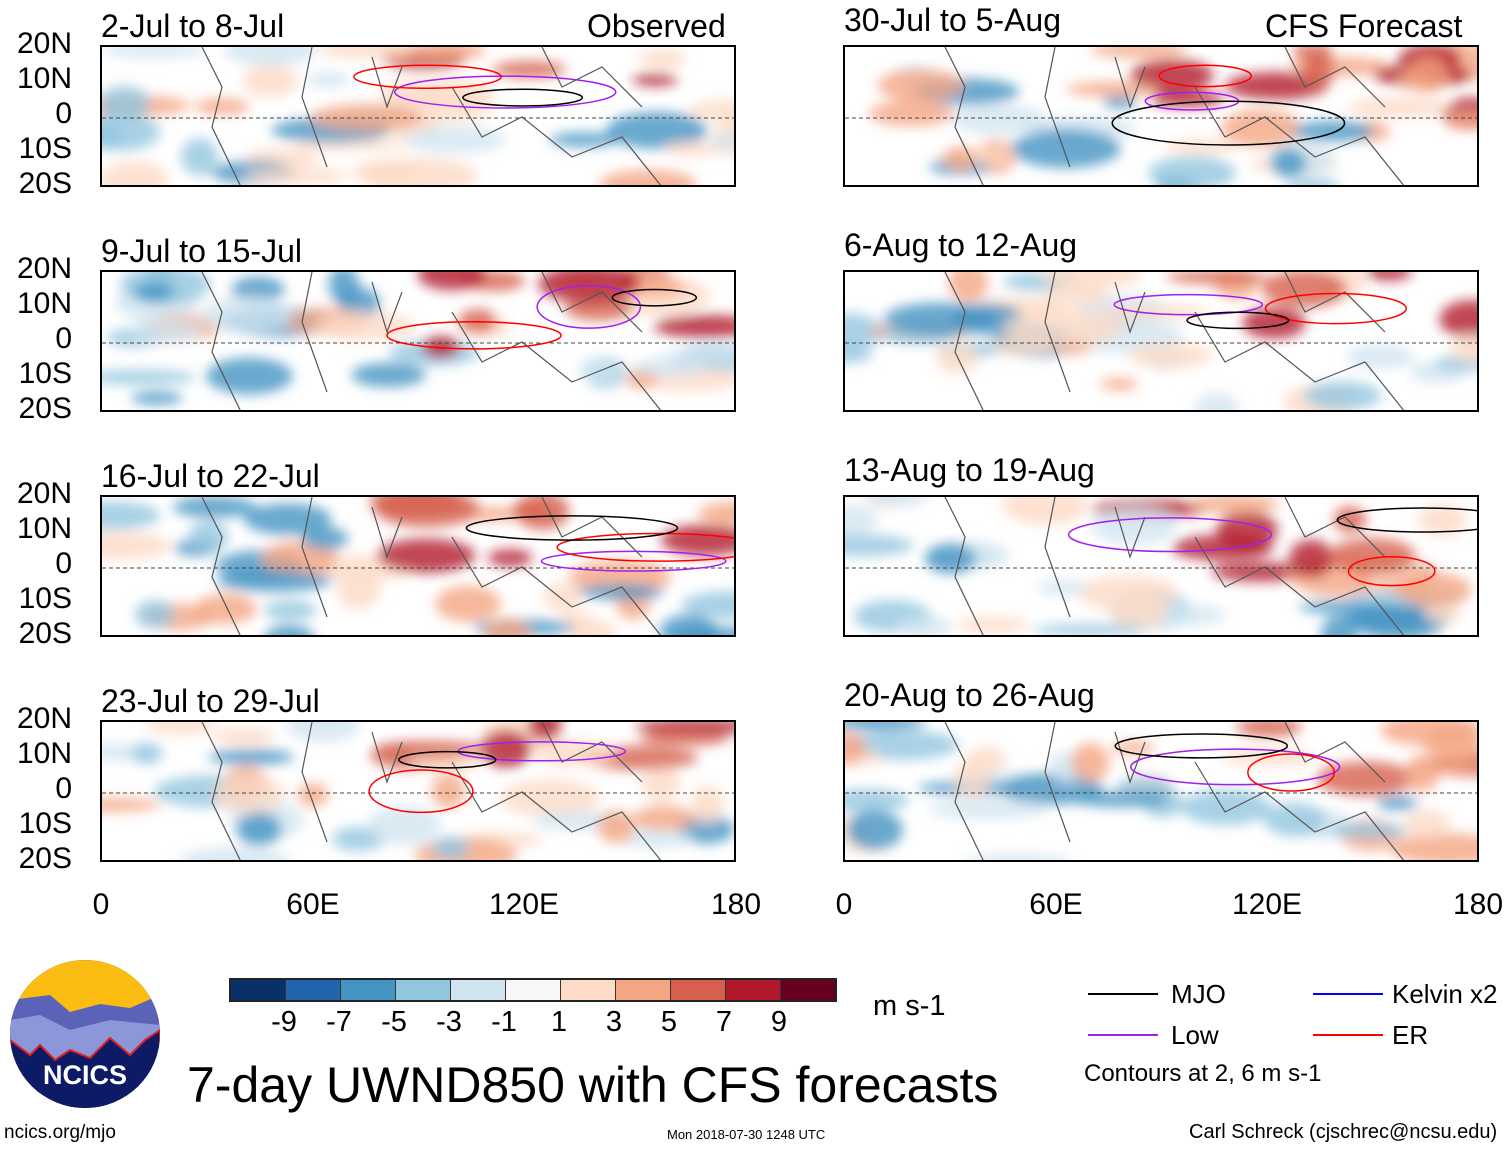 Image resolution: width=1510 pixels, height=1149 pixels. Describe the element at coordinates (746, 1134) in the screenshot. I see `timestamp: Mon 2018-07-30 1248 UTC` at that location.